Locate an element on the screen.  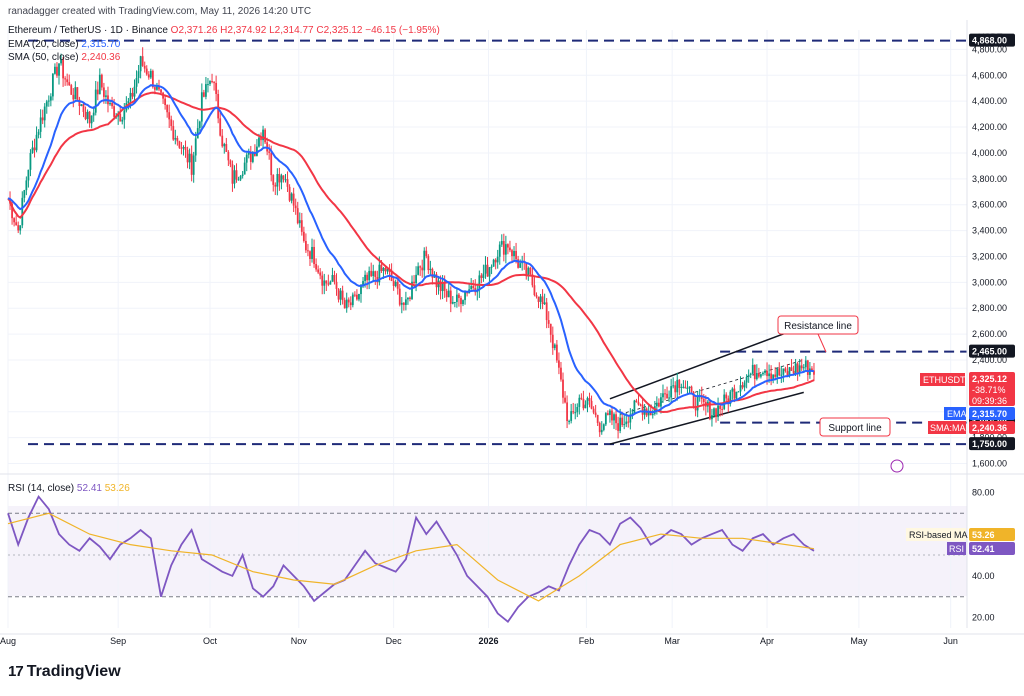
ema-legend: EMA (20, close) 2,315.70 is located at coordinates (64, 44).